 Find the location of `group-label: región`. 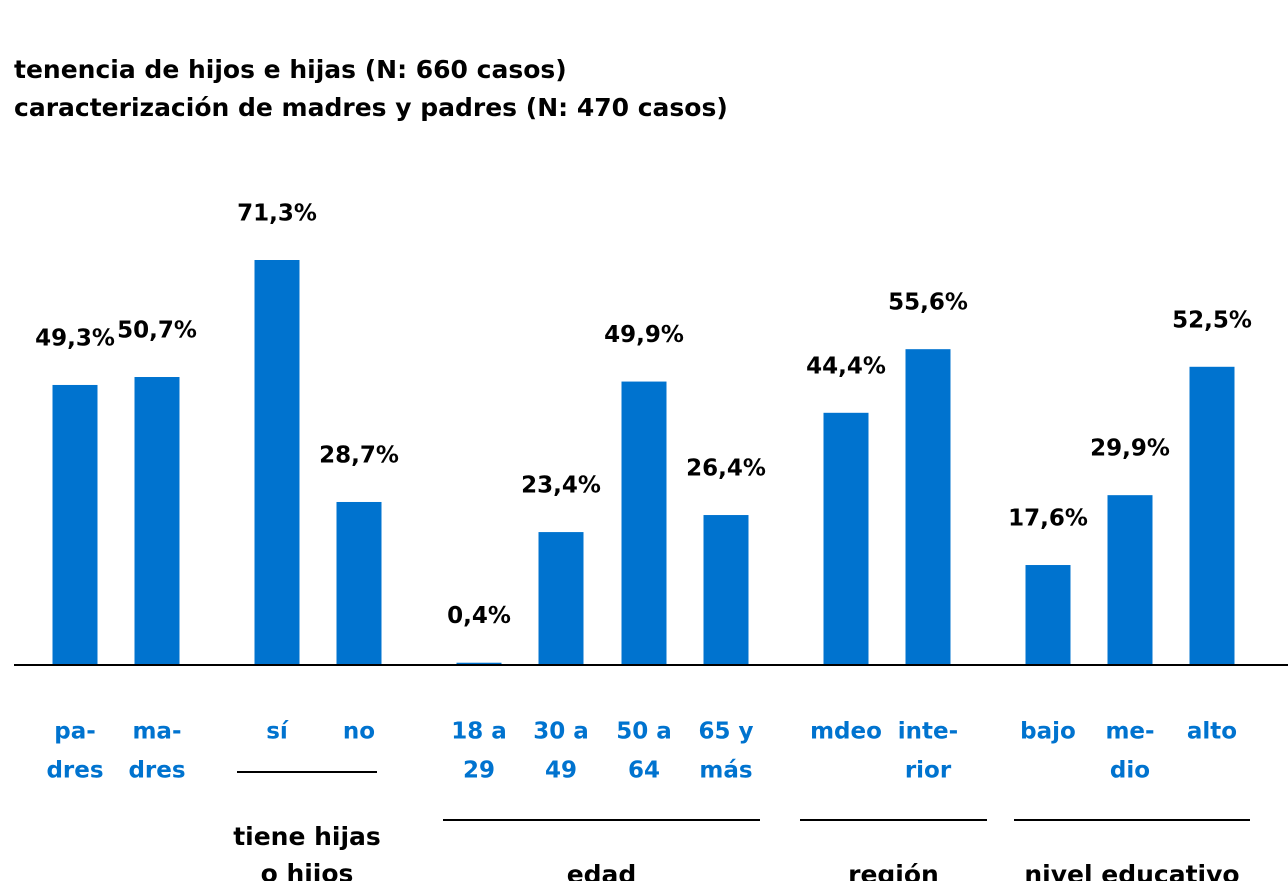

group-label: región is located at coordinates (893, 870).